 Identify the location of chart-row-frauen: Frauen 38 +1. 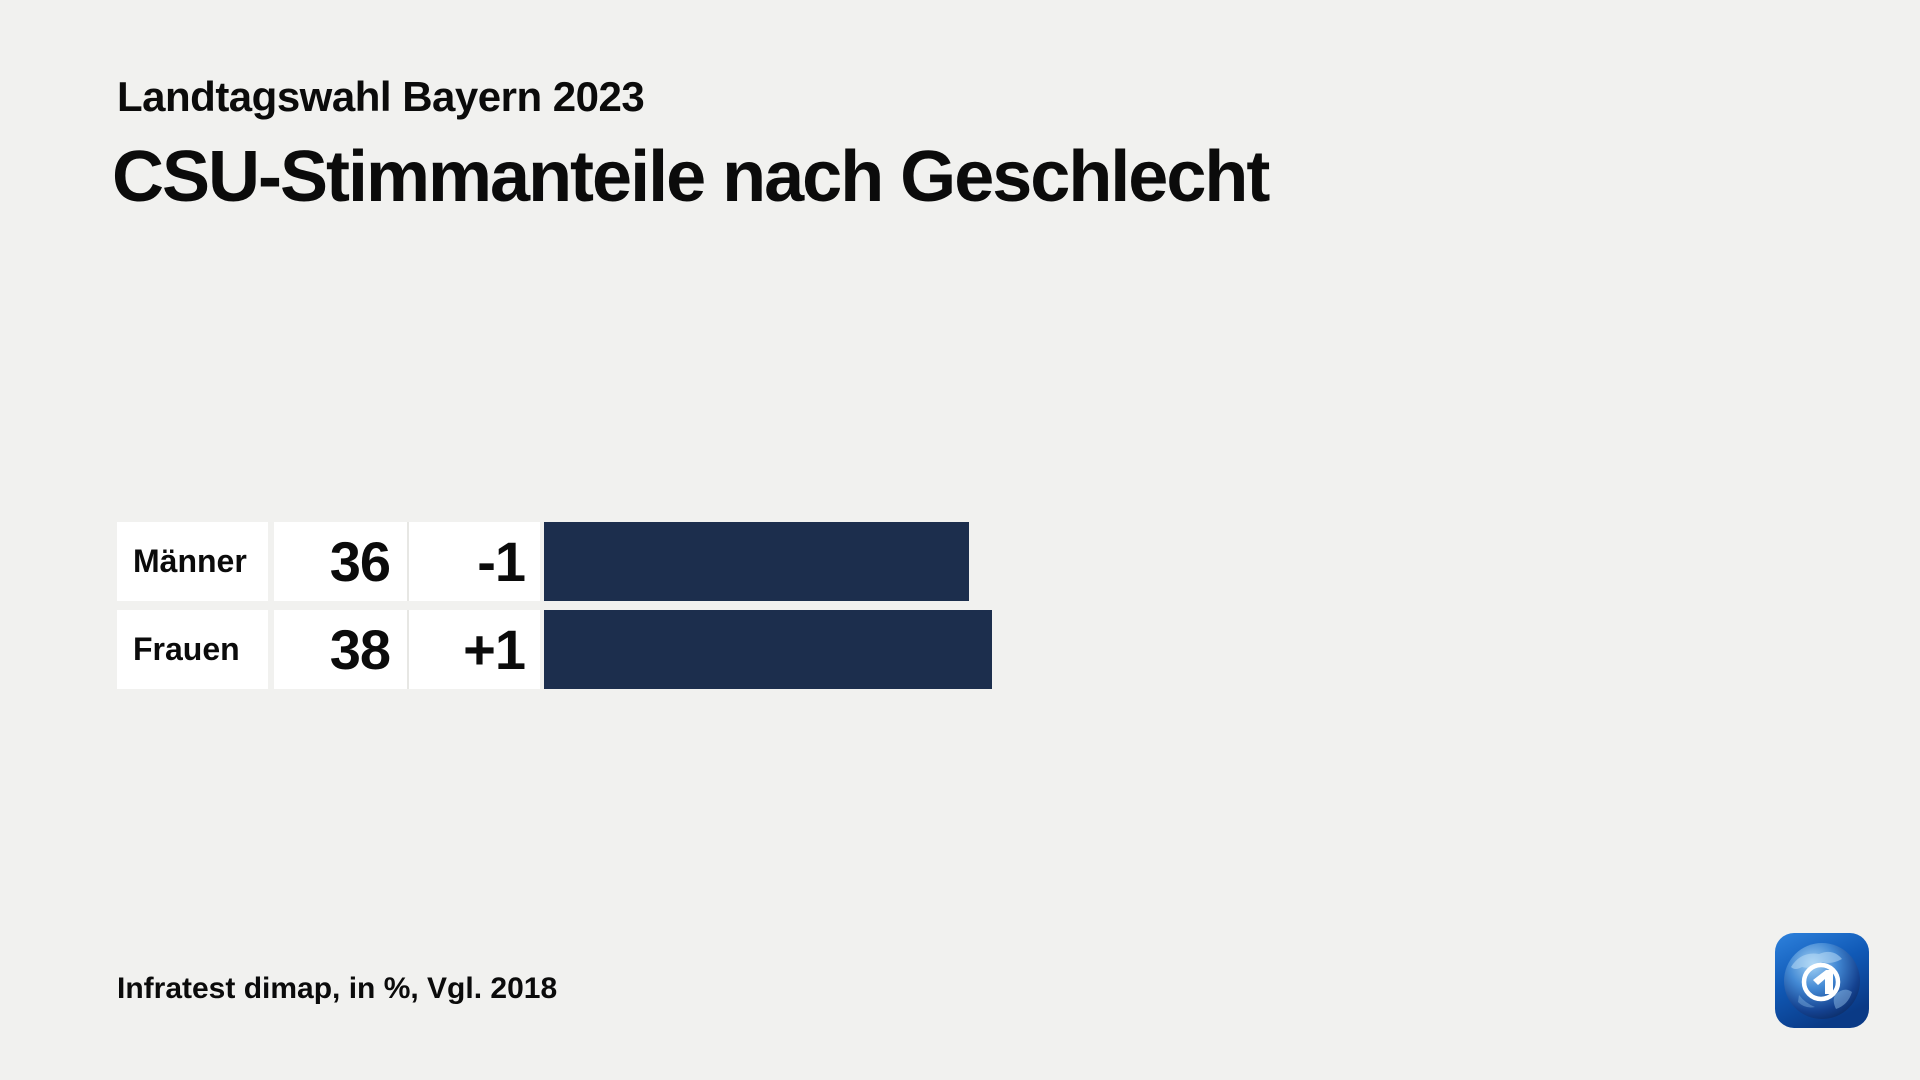
(554, 649).